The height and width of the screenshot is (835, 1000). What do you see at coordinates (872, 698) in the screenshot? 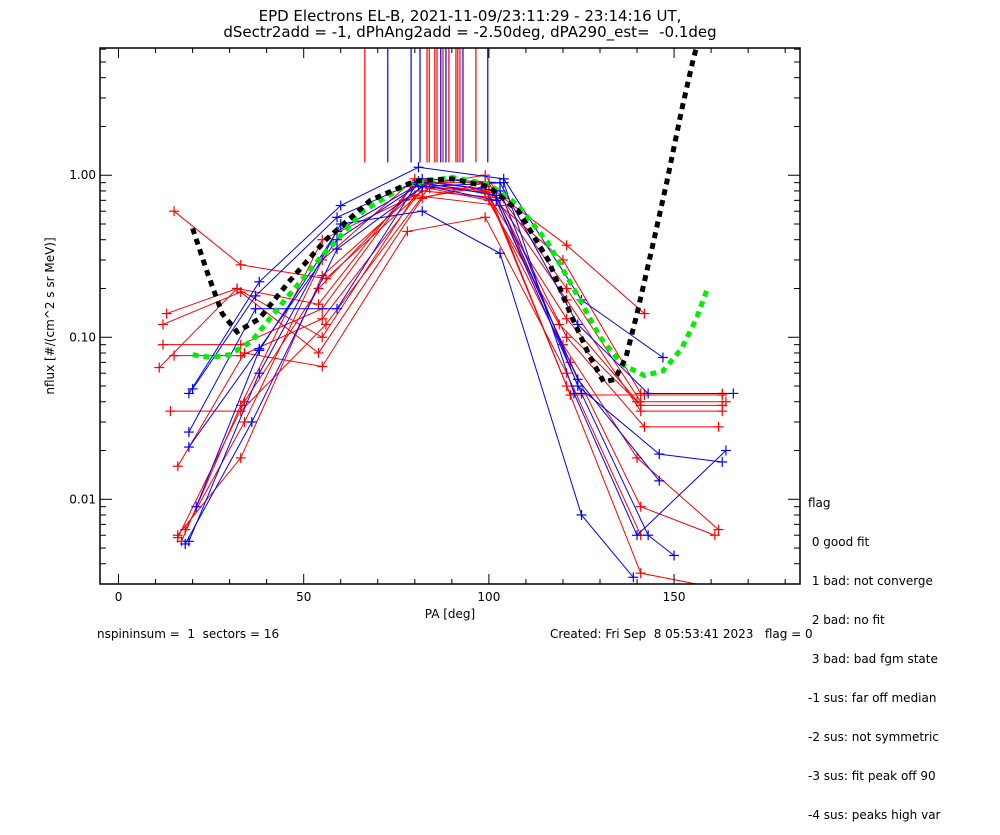
I see `legend-item: -1 sus: far off median` at bounding box center [872, 698].